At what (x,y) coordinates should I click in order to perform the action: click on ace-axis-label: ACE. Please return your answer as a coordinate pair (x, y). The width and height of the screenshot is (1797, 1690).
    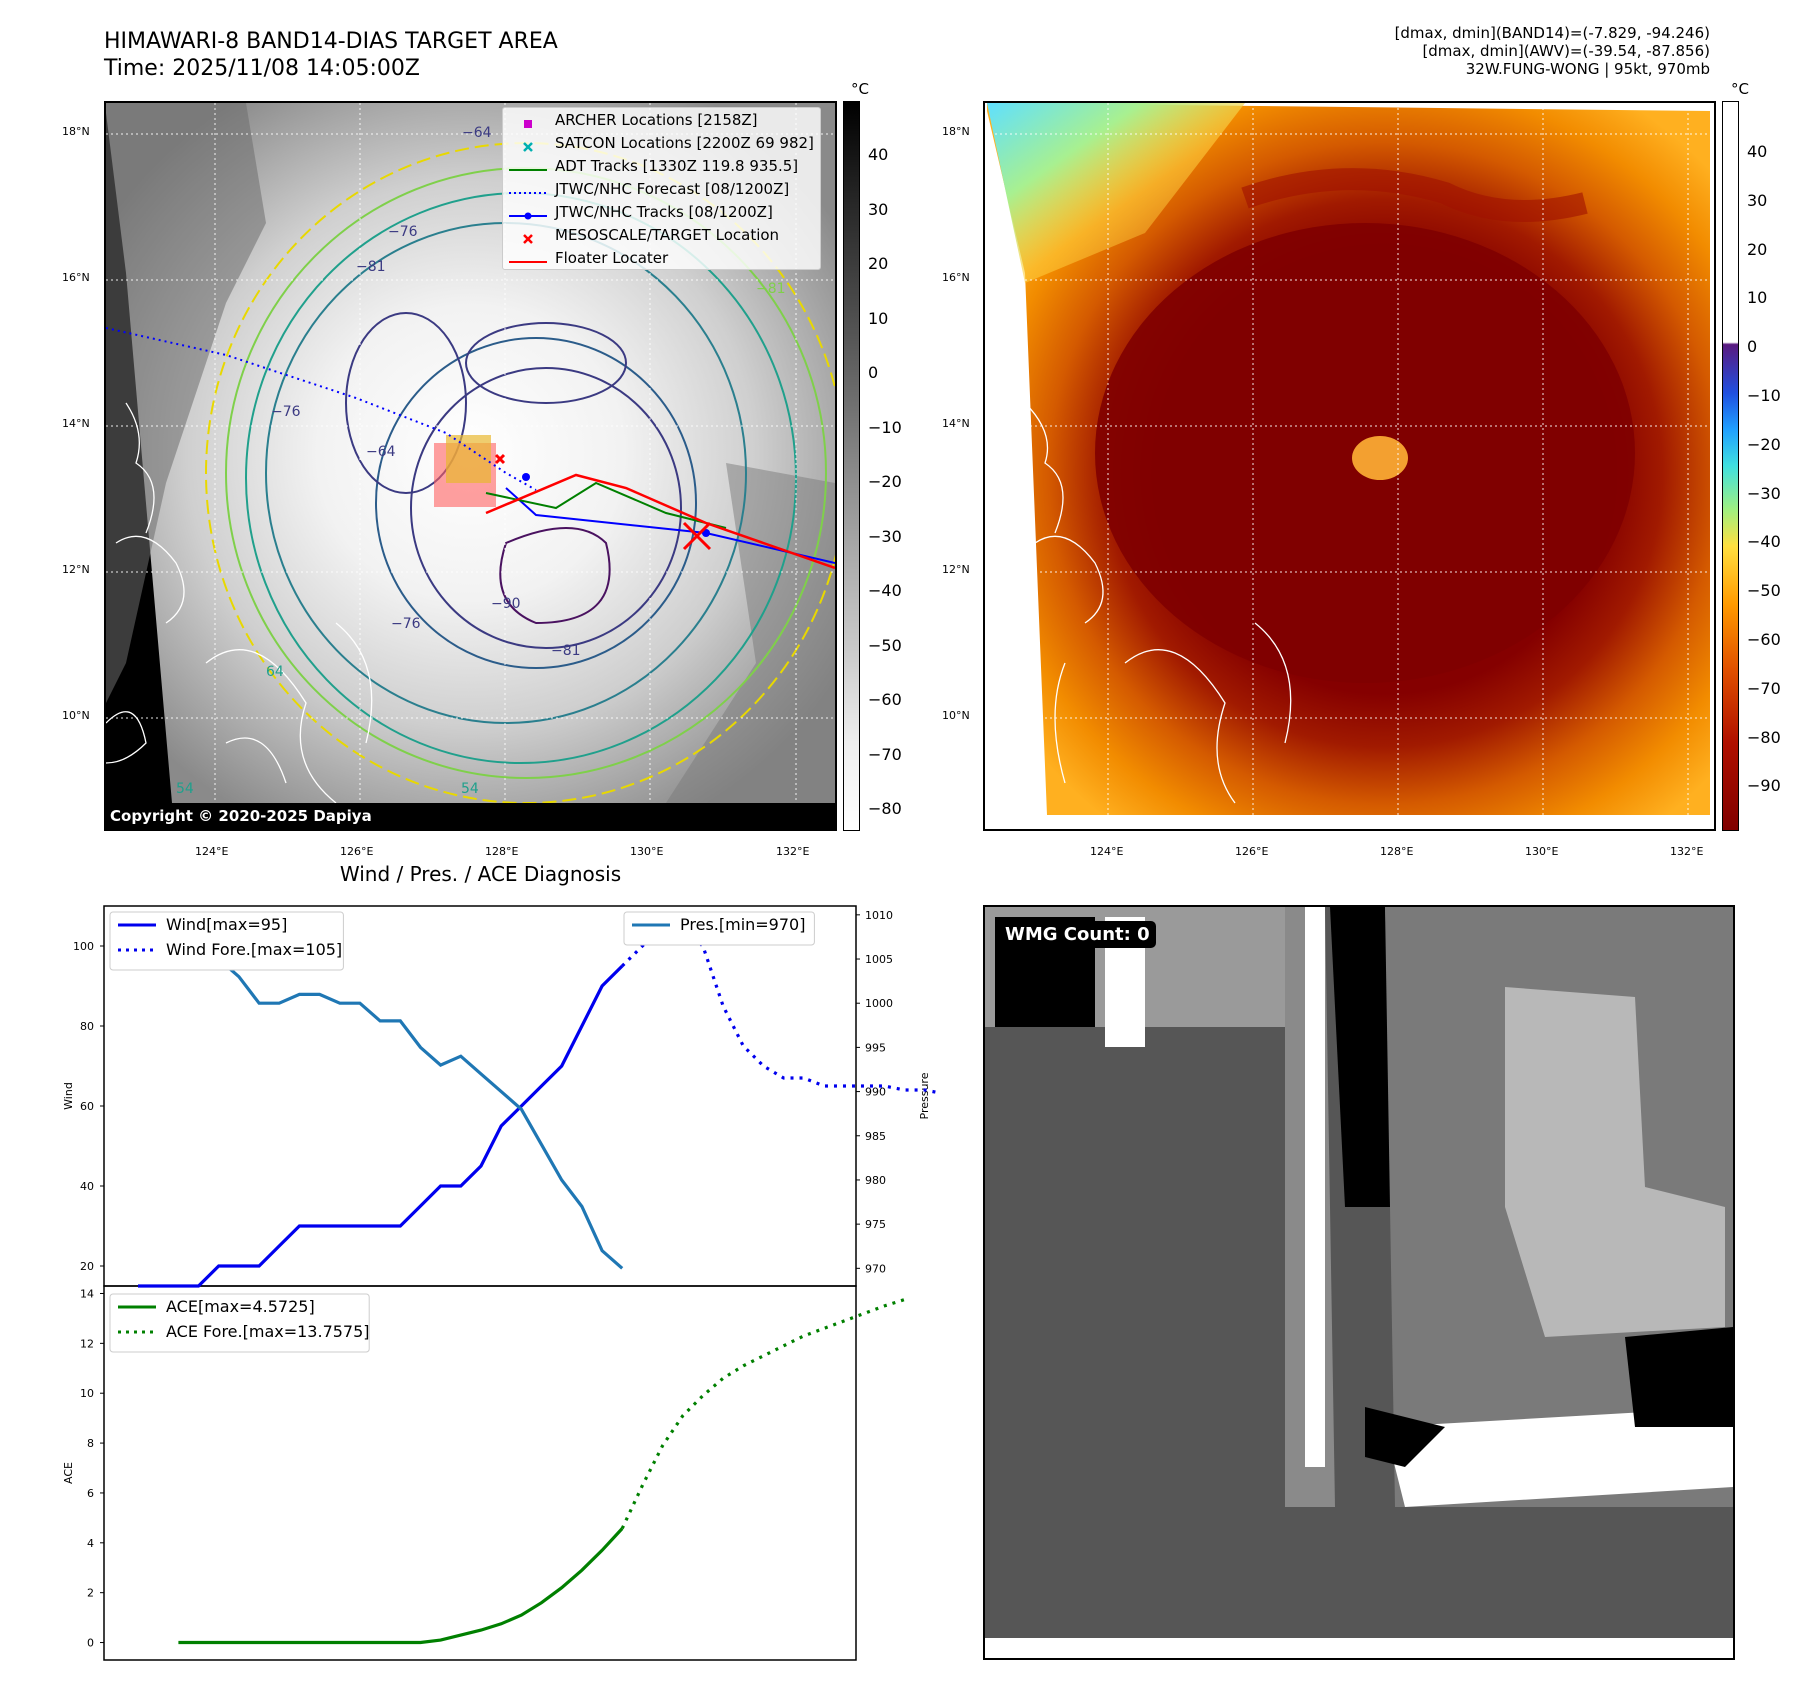
    Looking at the image, I should click on (68, 1473).